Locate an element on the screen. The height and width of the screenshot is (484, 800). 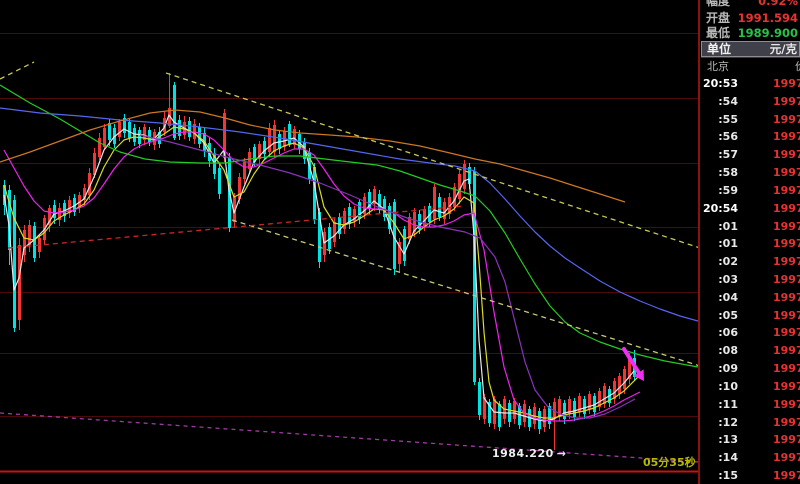
ticker-row: :11 1997. is located at coordinates (750, 404).